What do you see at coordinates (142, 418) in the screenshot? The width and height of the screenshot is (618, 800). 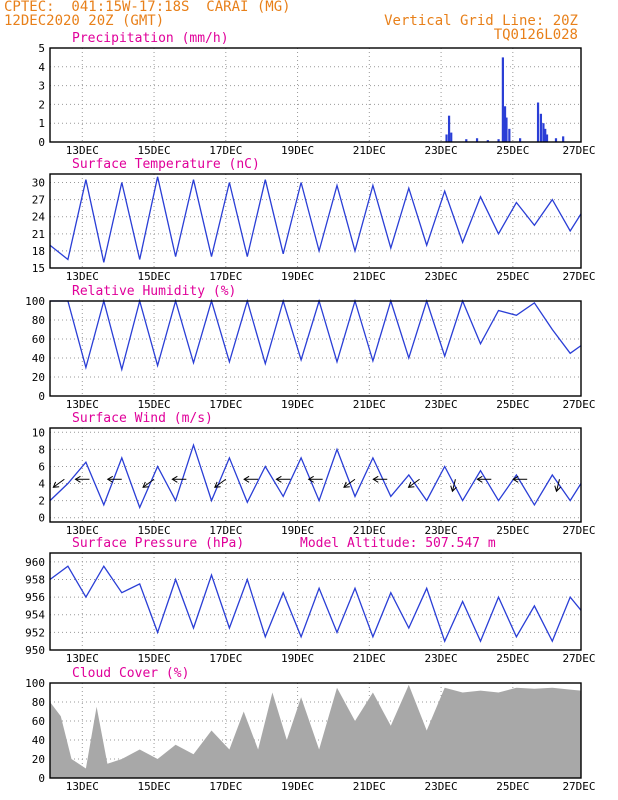 I see `panel-title: Surface Wind (m/s)` at bounding box center [142, 418].